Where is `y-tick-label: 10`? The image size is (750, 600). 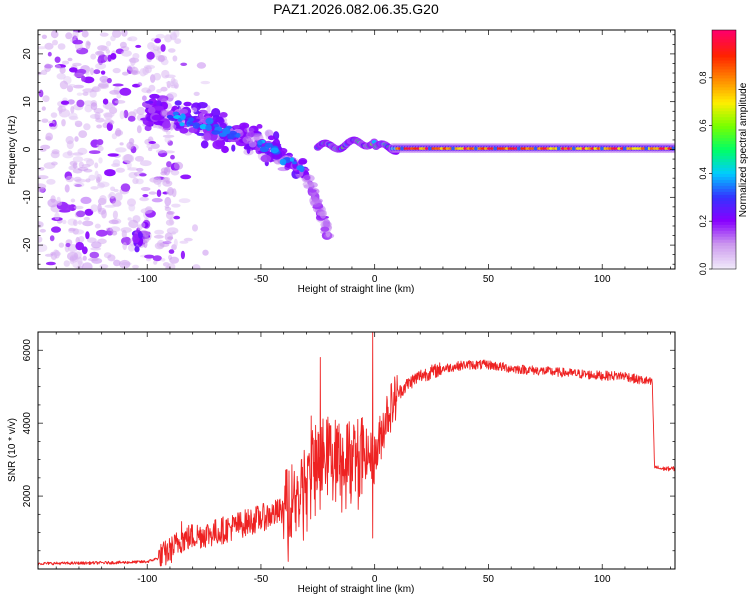 y-tick-label: 10 is located at coordinates (27, 102).